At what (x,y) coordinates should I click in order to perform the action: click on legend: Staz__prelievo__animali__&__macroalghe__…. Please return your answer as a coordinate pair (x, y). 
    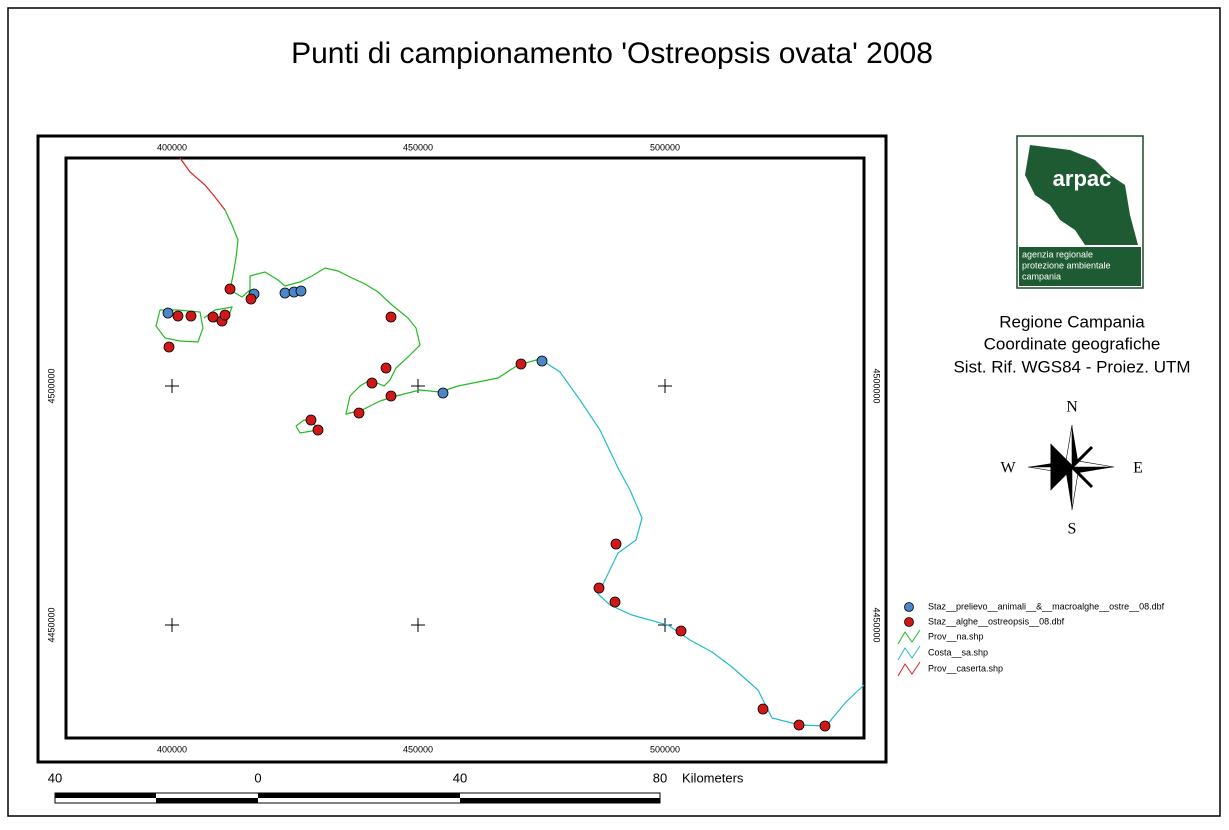
    Looking at the image, I should click on (1031, 639).